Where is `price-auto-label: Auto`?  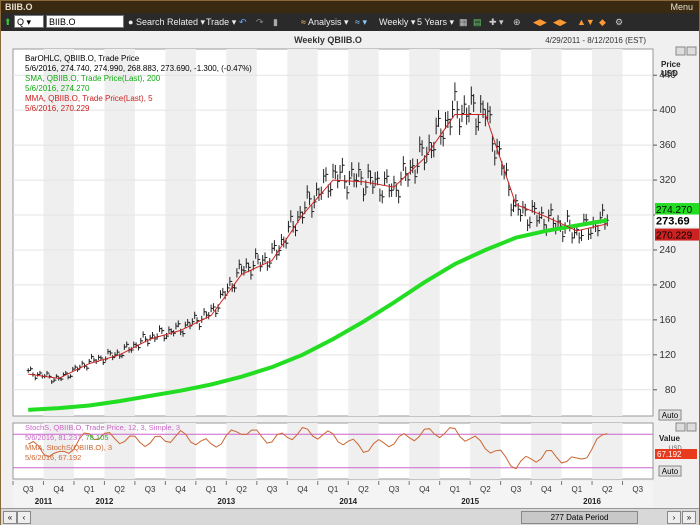
price-auto-label: Auto is located at coordinates (670, 415).